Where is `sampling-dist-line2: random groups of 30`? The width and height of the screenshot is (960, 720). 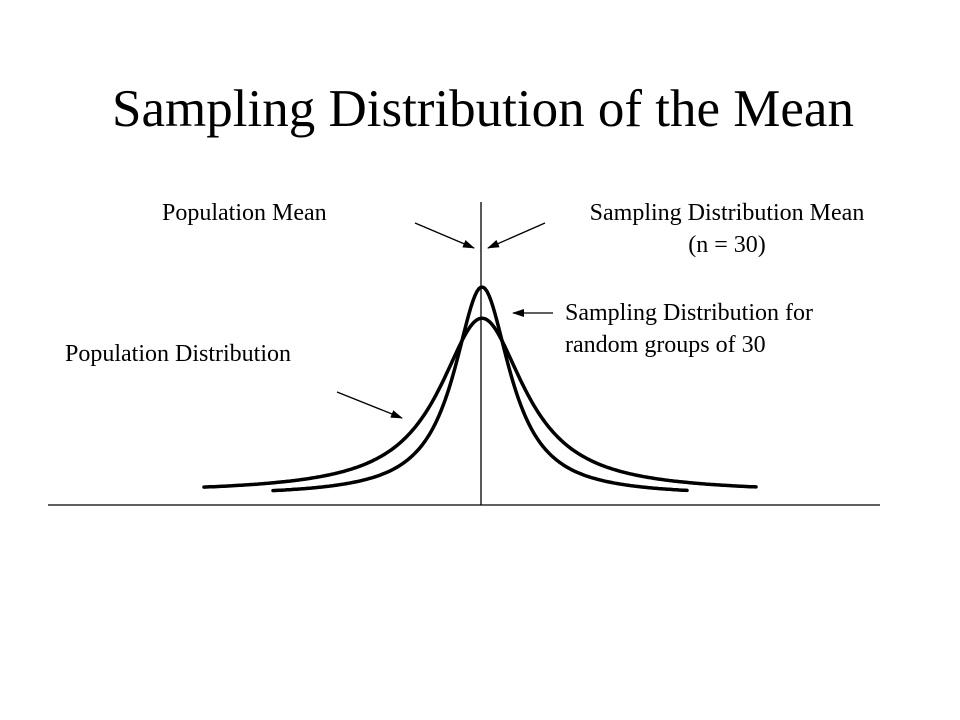
sampling-dist-line2: random groups of 30 is located at coordinates (665, 345).